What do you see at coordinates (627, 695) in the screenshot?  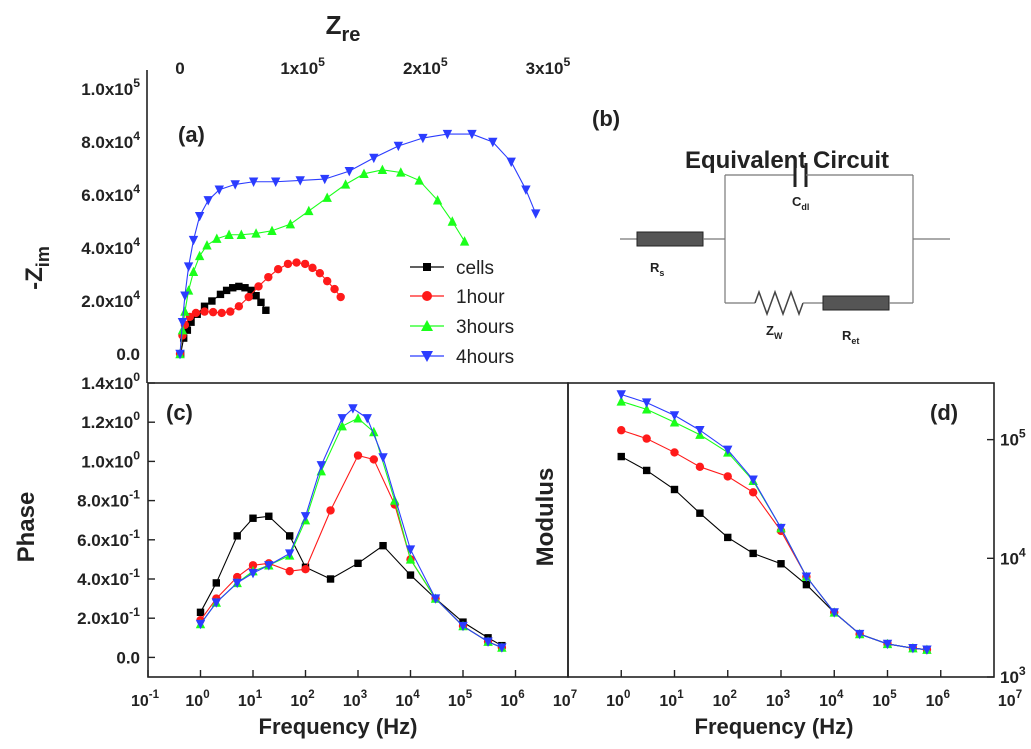 I see `panel-d-xtick-0-exp: 0` at bounding box center [627, 695].